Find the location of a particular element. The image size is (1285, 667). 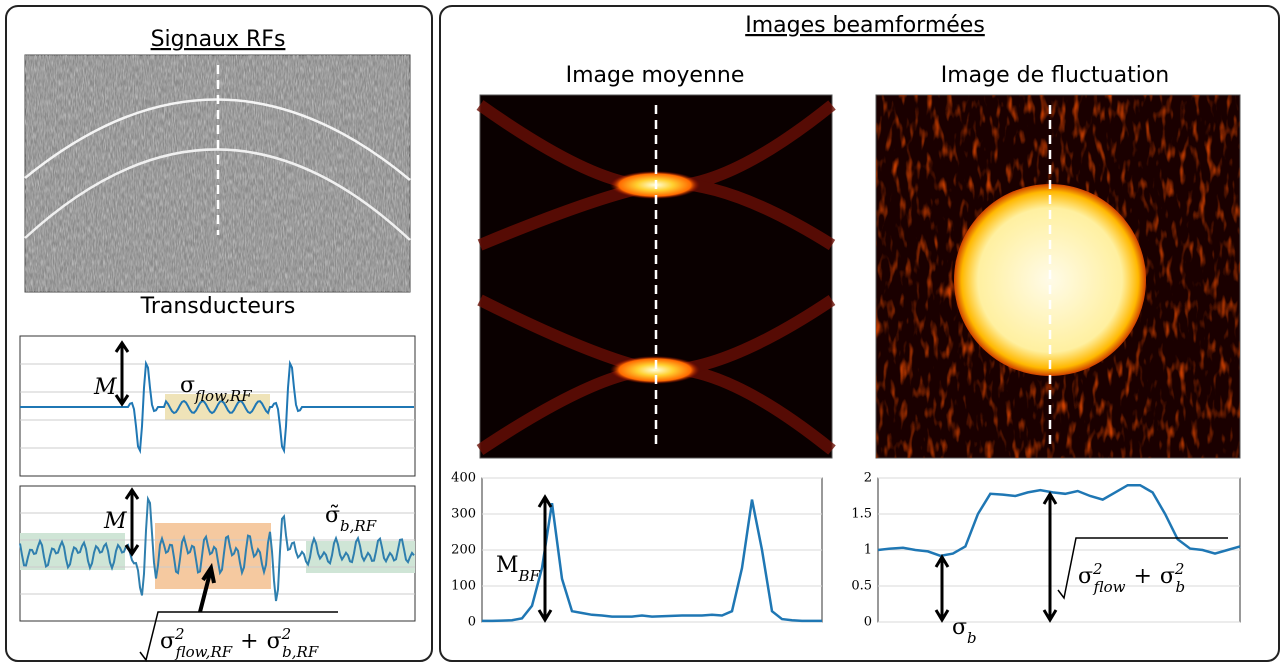

image-caption: Transducteurs is located at coordinates (218, 306).